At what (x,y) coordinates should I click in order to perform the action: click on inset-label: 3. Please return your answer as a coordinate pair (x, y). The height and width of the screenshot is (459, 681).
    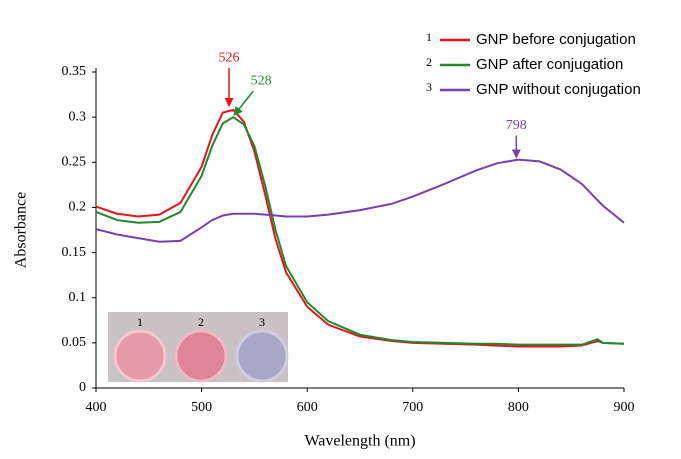
    Looking at the image, I should click on (262, 322).